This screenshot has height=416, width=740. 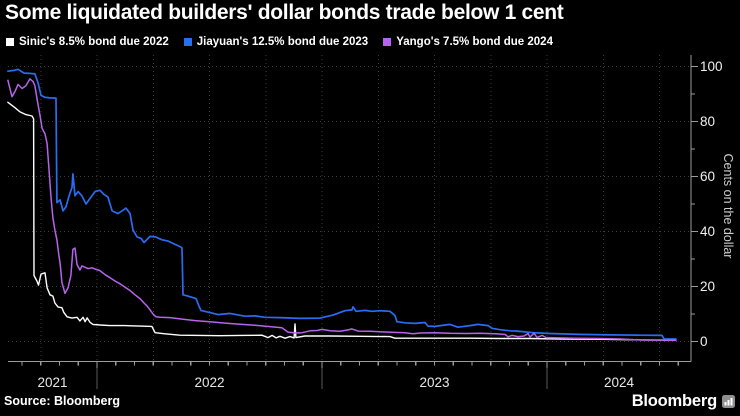 What do you see at coordinates (707, 204) in the screenshot?
I see `y-axis-ticks: 0 20 40 60 80 100` at bounding box center [707, 204].